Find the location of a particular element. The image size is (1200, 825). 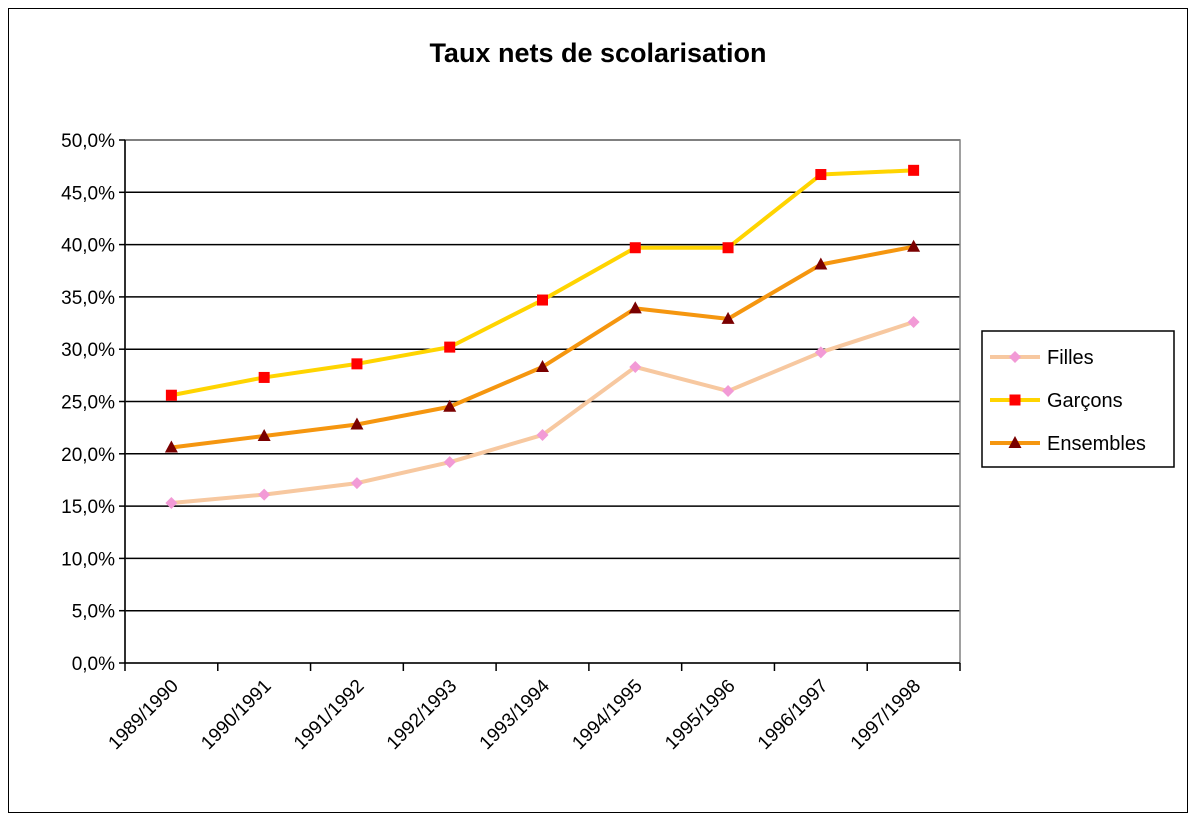

y-tick-label: 10,0% is located at coordinates (88, 559).